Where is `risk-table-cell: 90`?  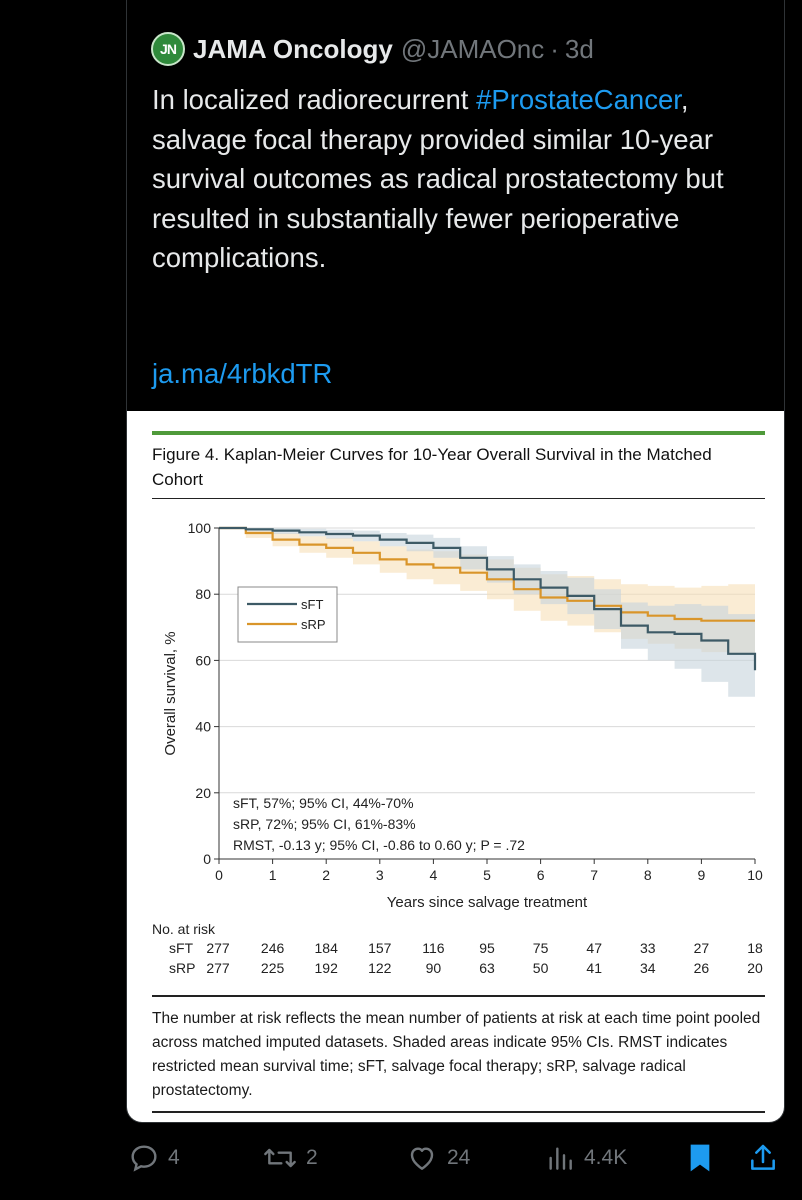 risk-table-cell: 90 is located at coordinates (434, 968).